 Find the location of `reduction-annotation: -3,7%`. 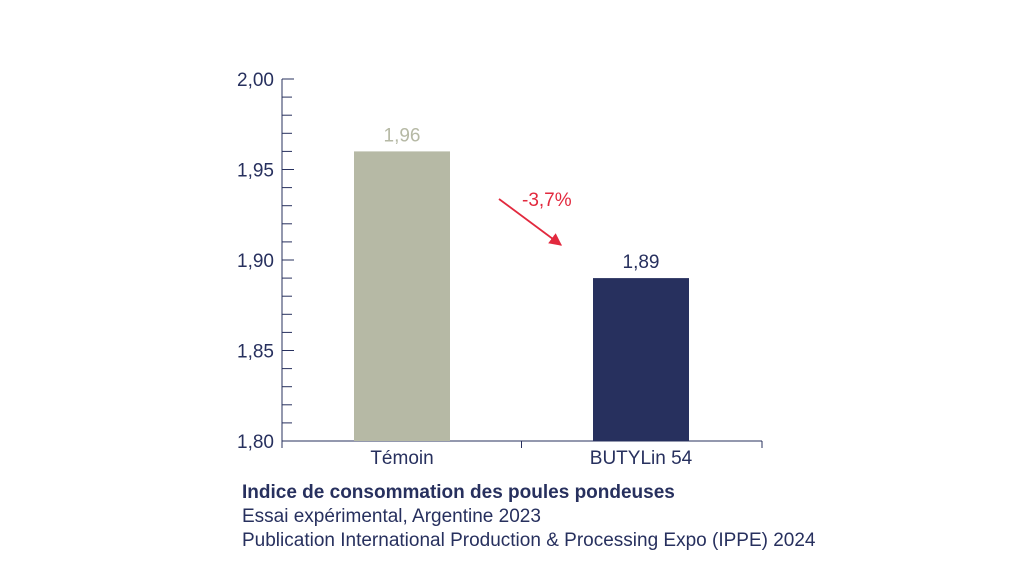

reduction-annotation: -3,7% is located at coordinates (547, 200).